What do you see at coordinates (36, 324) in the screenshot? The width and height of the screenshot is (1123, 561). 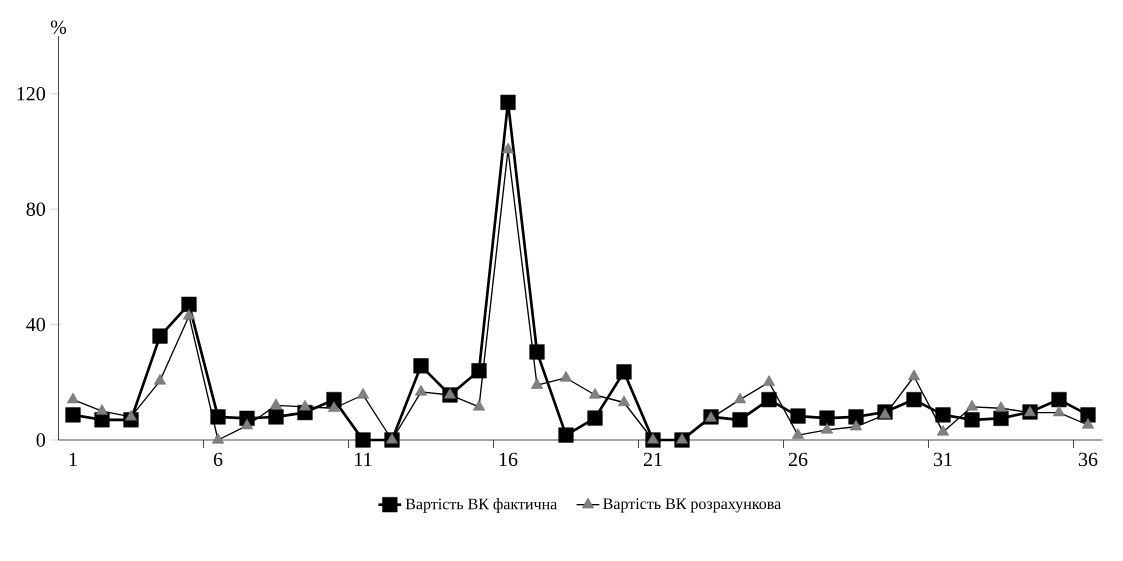 I see `y-tick-label: 40` at bounding box center [36, 324].